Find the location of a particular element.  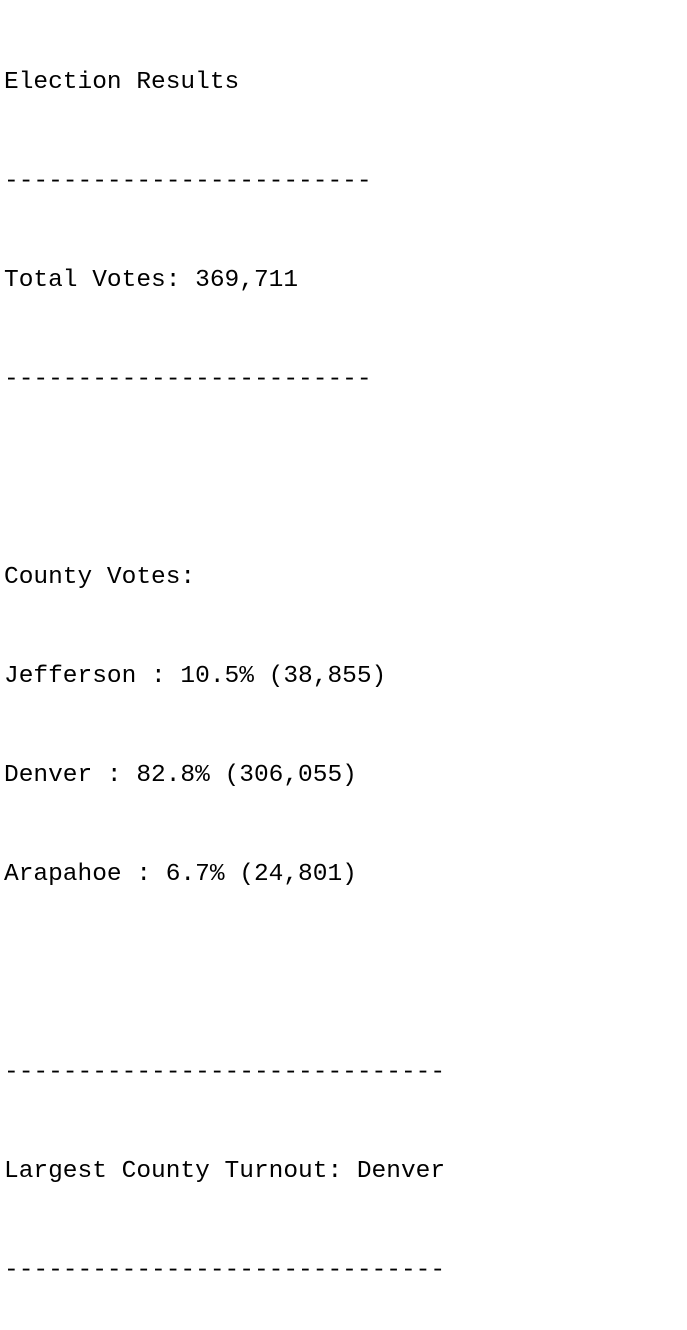

largest-county-turnout: Largest County Turnout: Denver is located at coordinates (225, 1171).